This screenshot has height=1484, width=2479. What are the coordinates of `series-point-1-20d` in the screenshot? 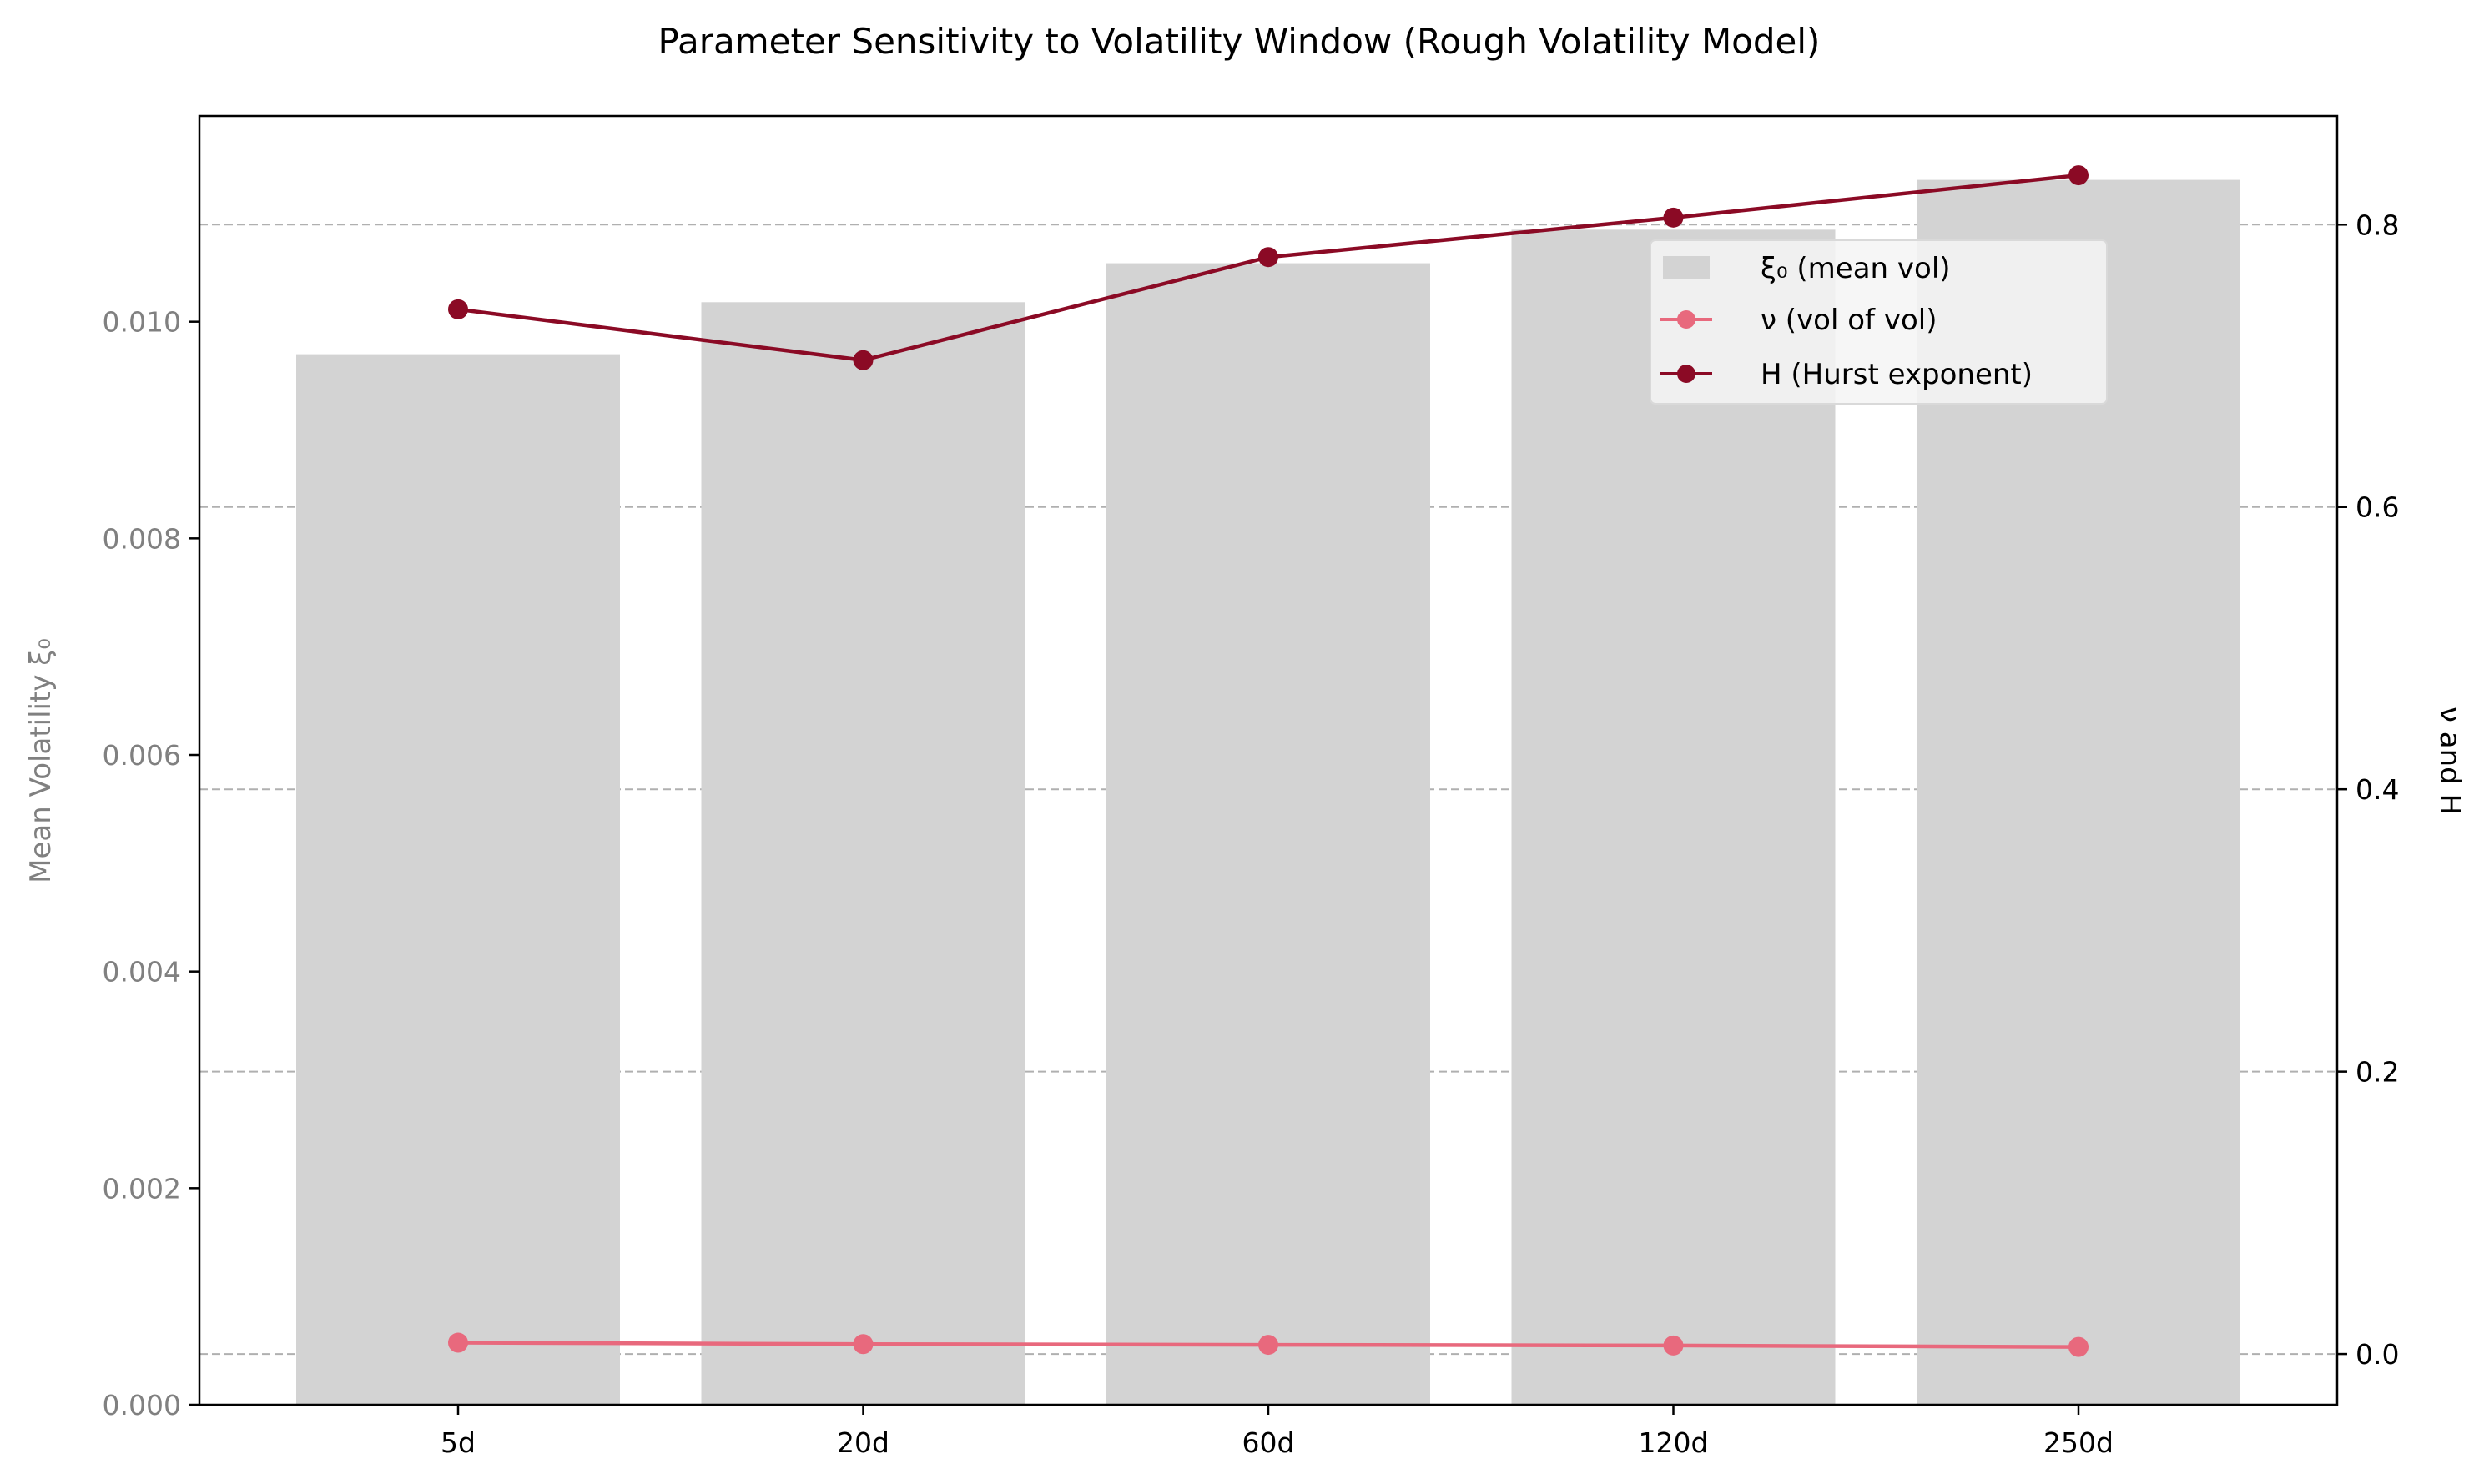 It's located at (864, 360).